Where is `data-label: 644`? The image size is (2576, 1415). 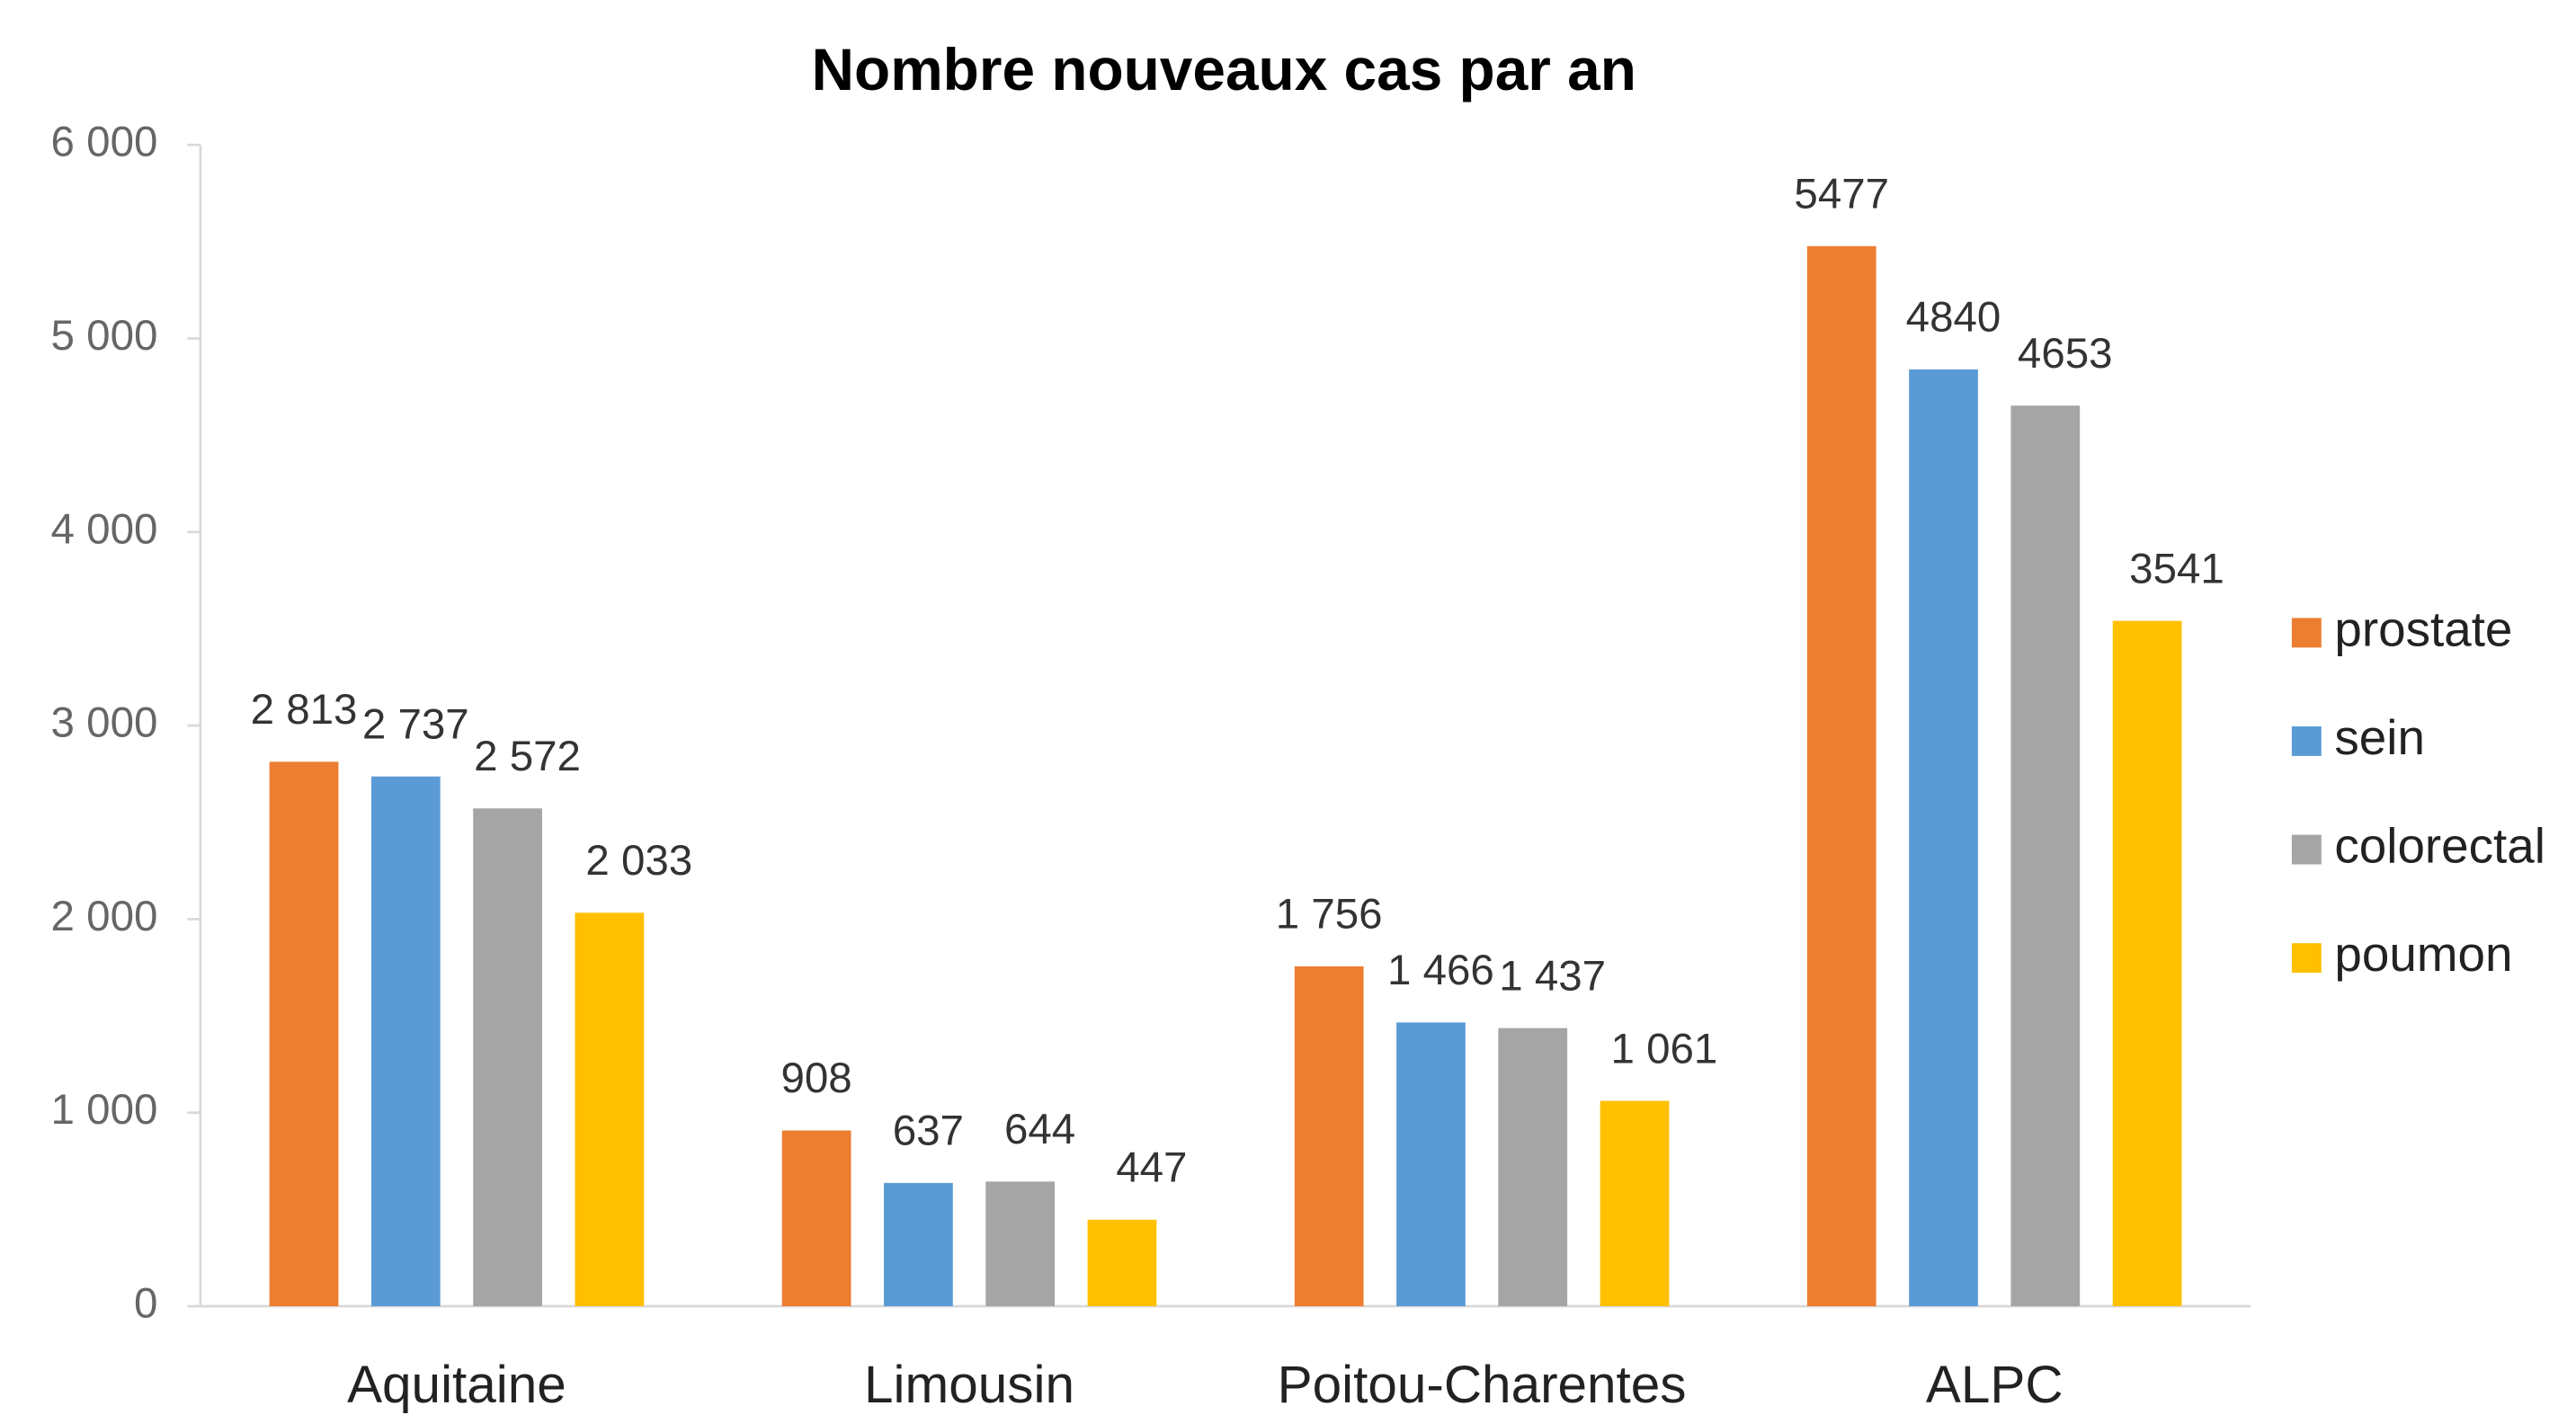 data-label: 644 is located at coordinates (1039, 1129).